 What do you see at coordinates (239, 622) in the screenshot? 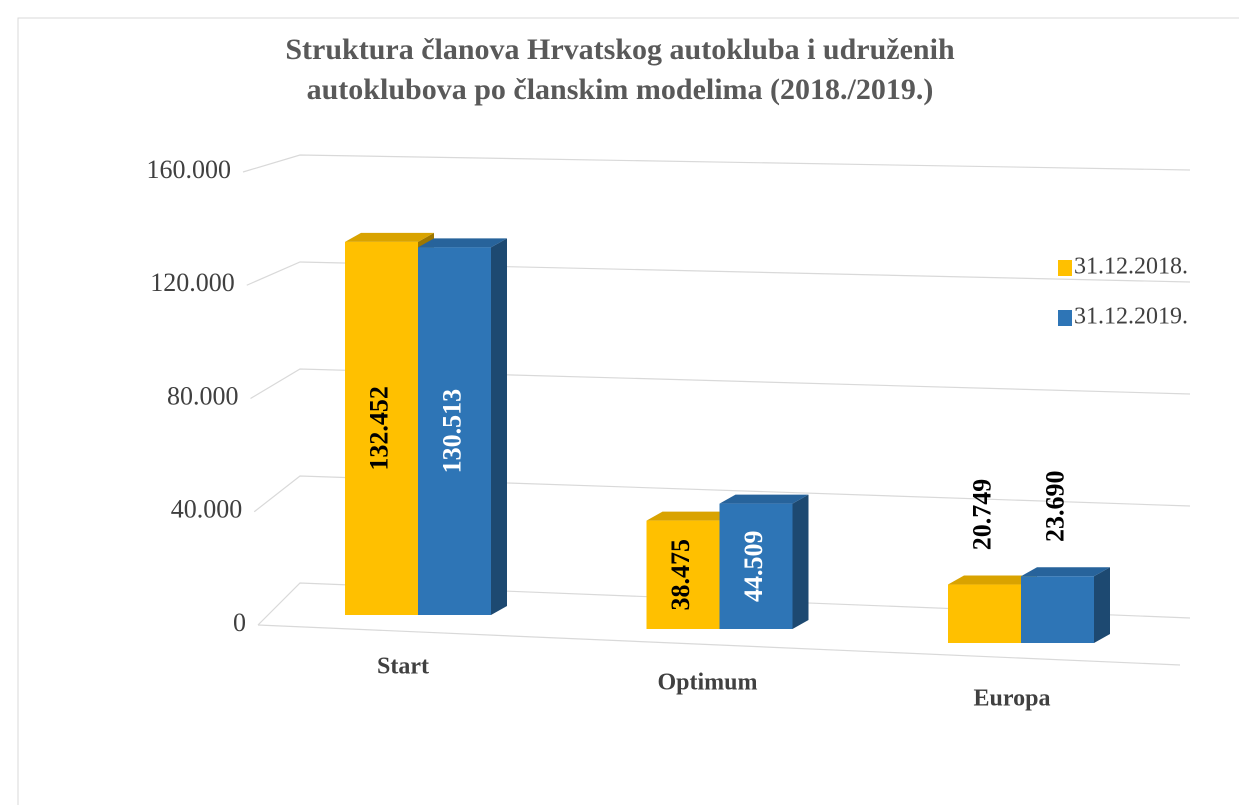
I see `y-tick-label: 0` at bounding box center [239, 622].